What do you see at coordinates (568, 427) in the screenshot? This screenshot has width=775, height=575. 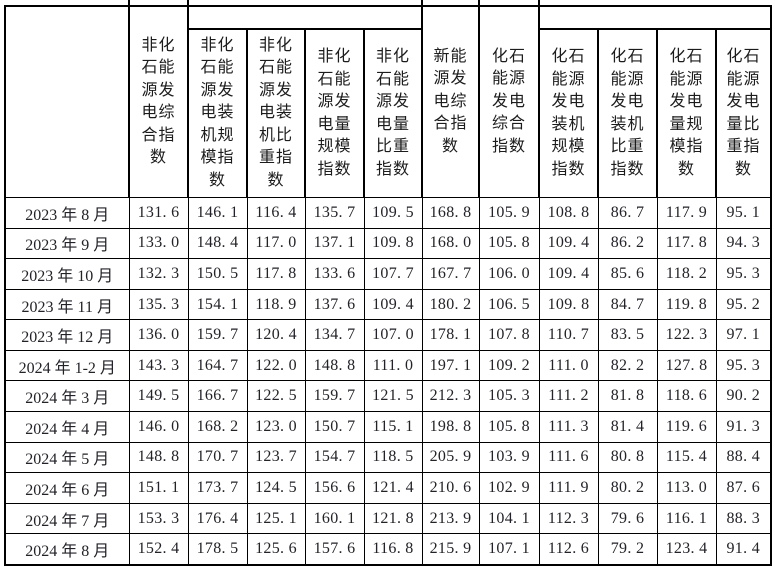 I see `value-cell: 111. 3` at bounding box center [568, 427].